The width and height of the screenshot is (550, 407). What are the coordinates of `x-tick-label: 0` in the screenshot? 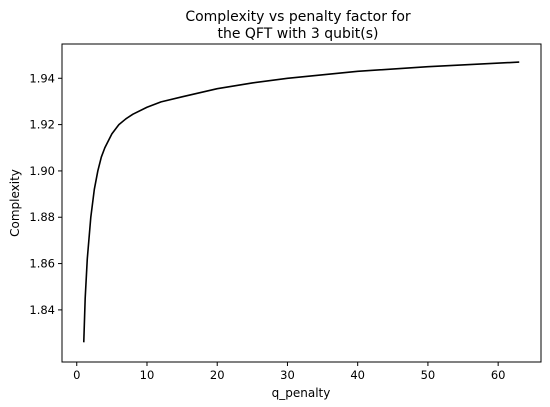 It's located at (76, 375).